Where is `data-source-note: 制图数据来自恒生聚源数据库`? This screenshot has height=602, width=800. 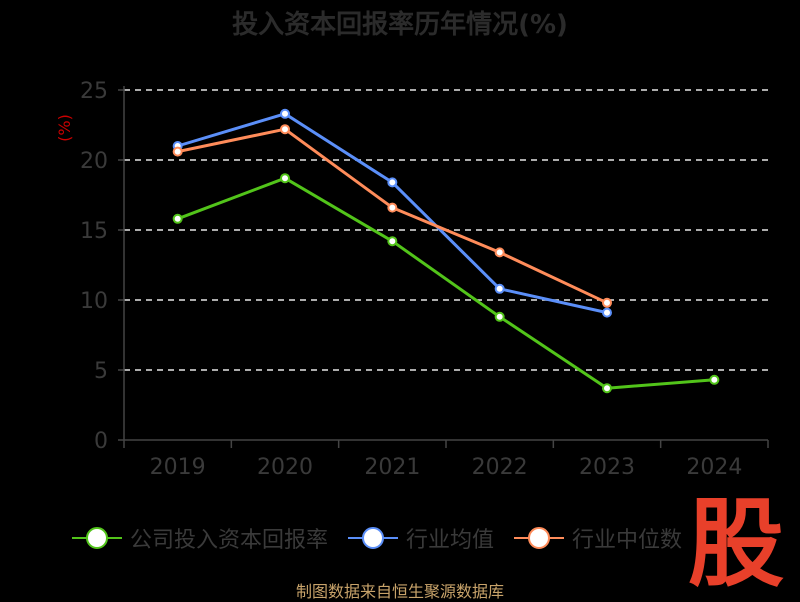 data-source-note: 制图数据来自恒生聚源数据库 is located at coordinates (399, 591).